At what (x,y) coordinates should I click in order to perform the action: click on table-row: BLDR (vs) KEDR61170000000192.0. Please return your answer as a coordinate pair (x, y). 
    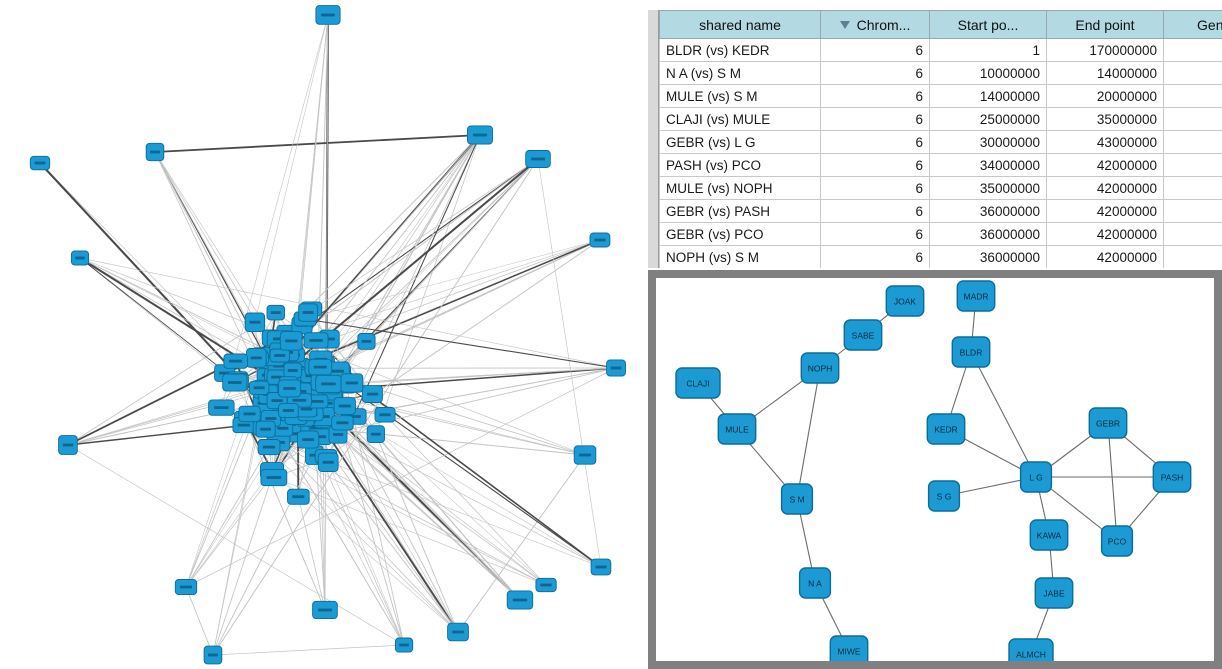
    Looking at the image, I should click on (940, 50).